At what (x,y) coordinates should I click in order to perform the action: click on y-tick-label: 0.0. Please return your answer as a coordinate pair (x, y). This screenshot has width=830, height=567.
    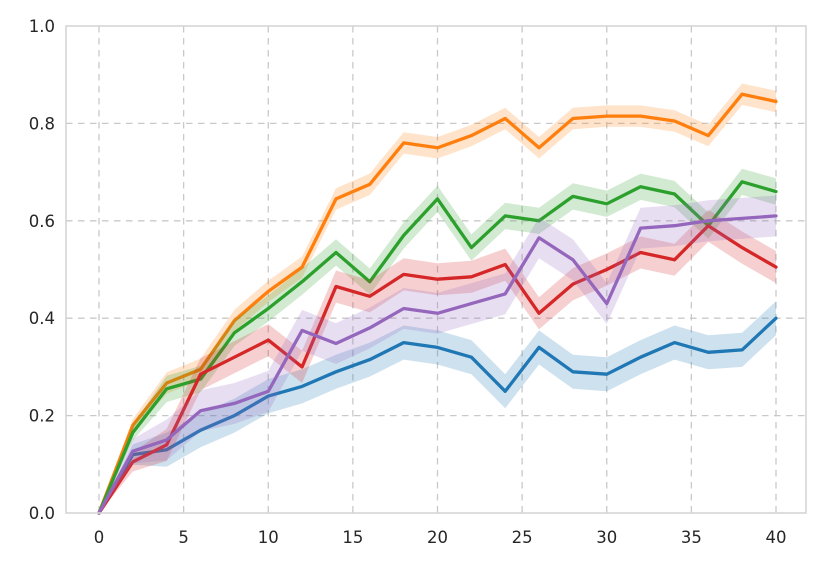
    Looking at the image, I should click on (42, 513).